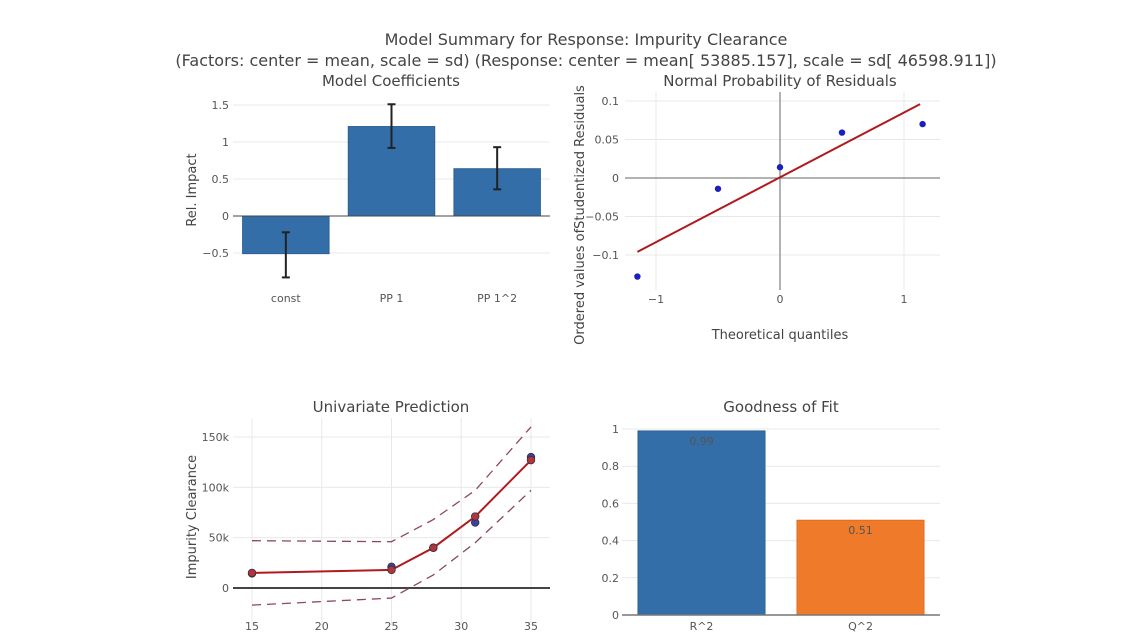 Image resolution: width=1140 pixels, height=641 pixels. Describe the element at coordinates (391, 547) in the screenshot. I see `lower-confidence-band` at that location.